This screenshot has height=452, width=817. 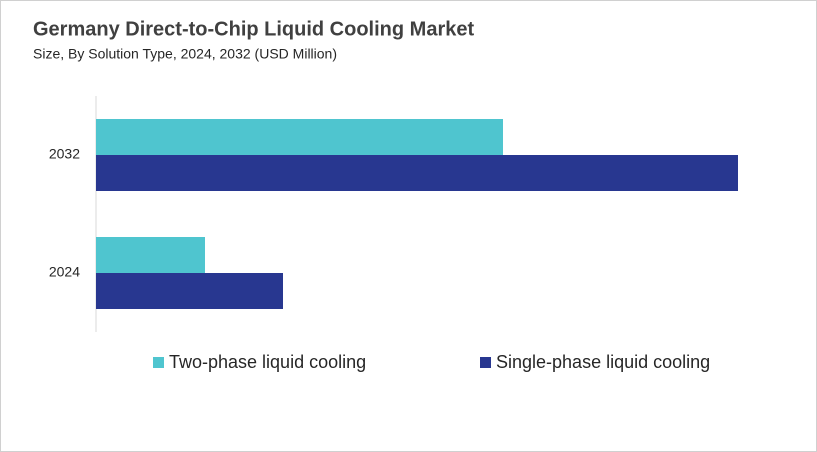 What do you see at coordinates (267, 362) in the screenshot?
I see `legend-label: Two-phase liquid cooling` at bounding box center [267, 362].